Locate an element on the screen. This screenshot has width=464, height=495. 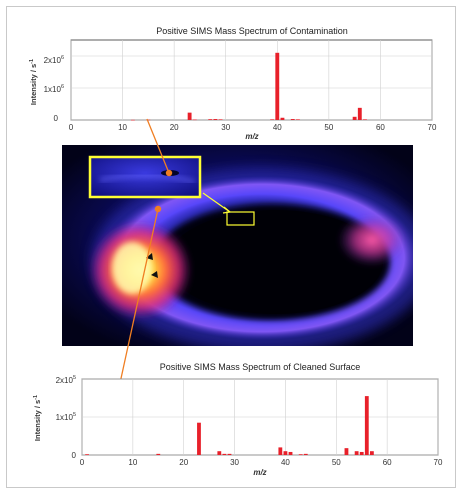
bottom-x-tick-labels: 0 10 20 30 40 50 60 70 is located at coordinates (261, 462).